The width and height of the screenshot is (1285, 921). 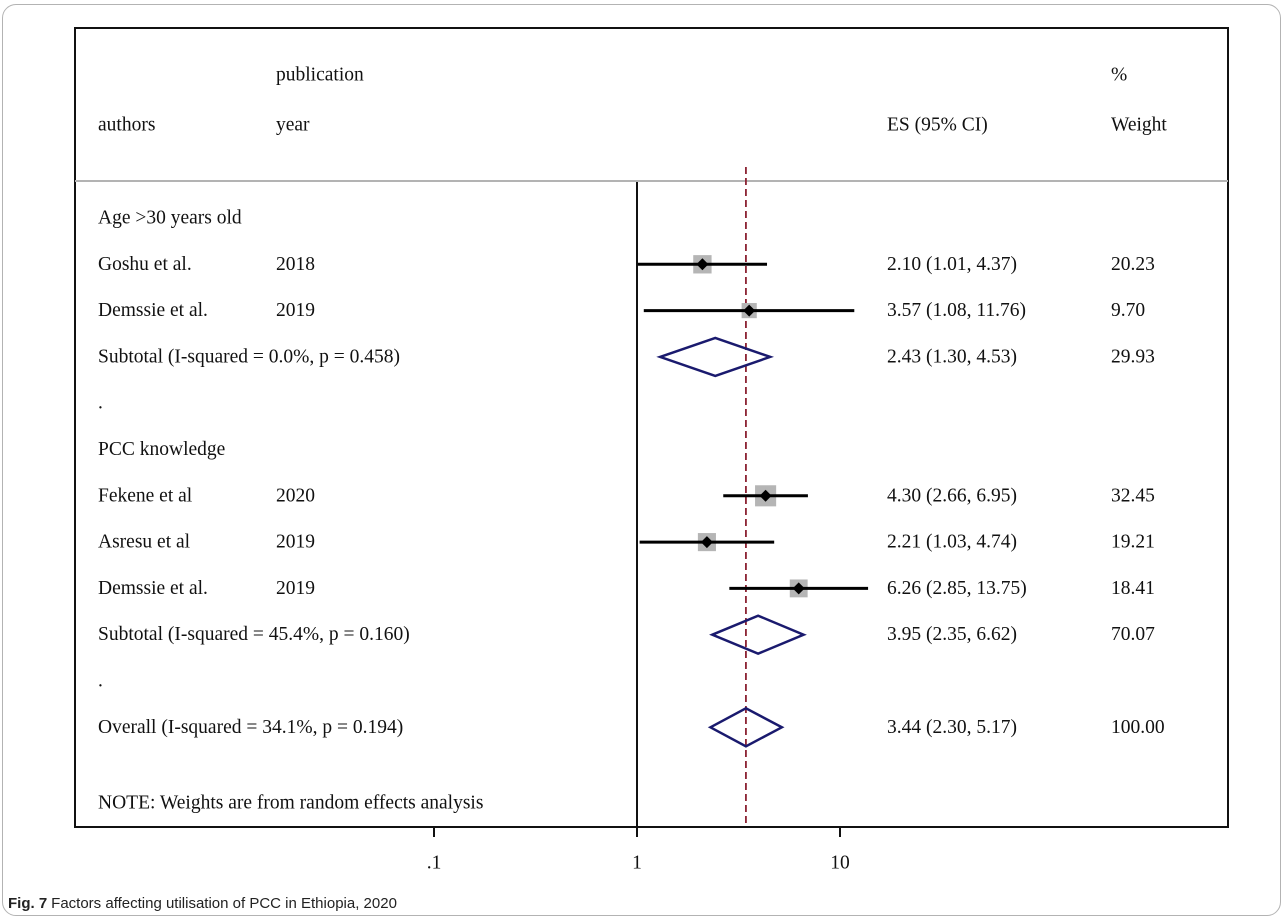 I want to click on study-es-label: 4.30 (2.66, 6.95), so click(x=952, y=495).